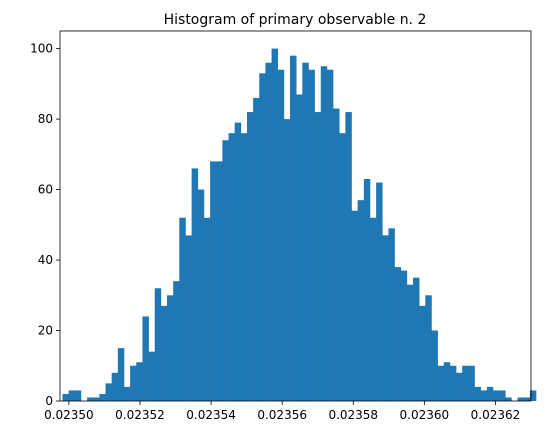 The height and width of the screenshot is (433, 555). I want to click on x-tick-label: 0.02360, so click(425, 415).